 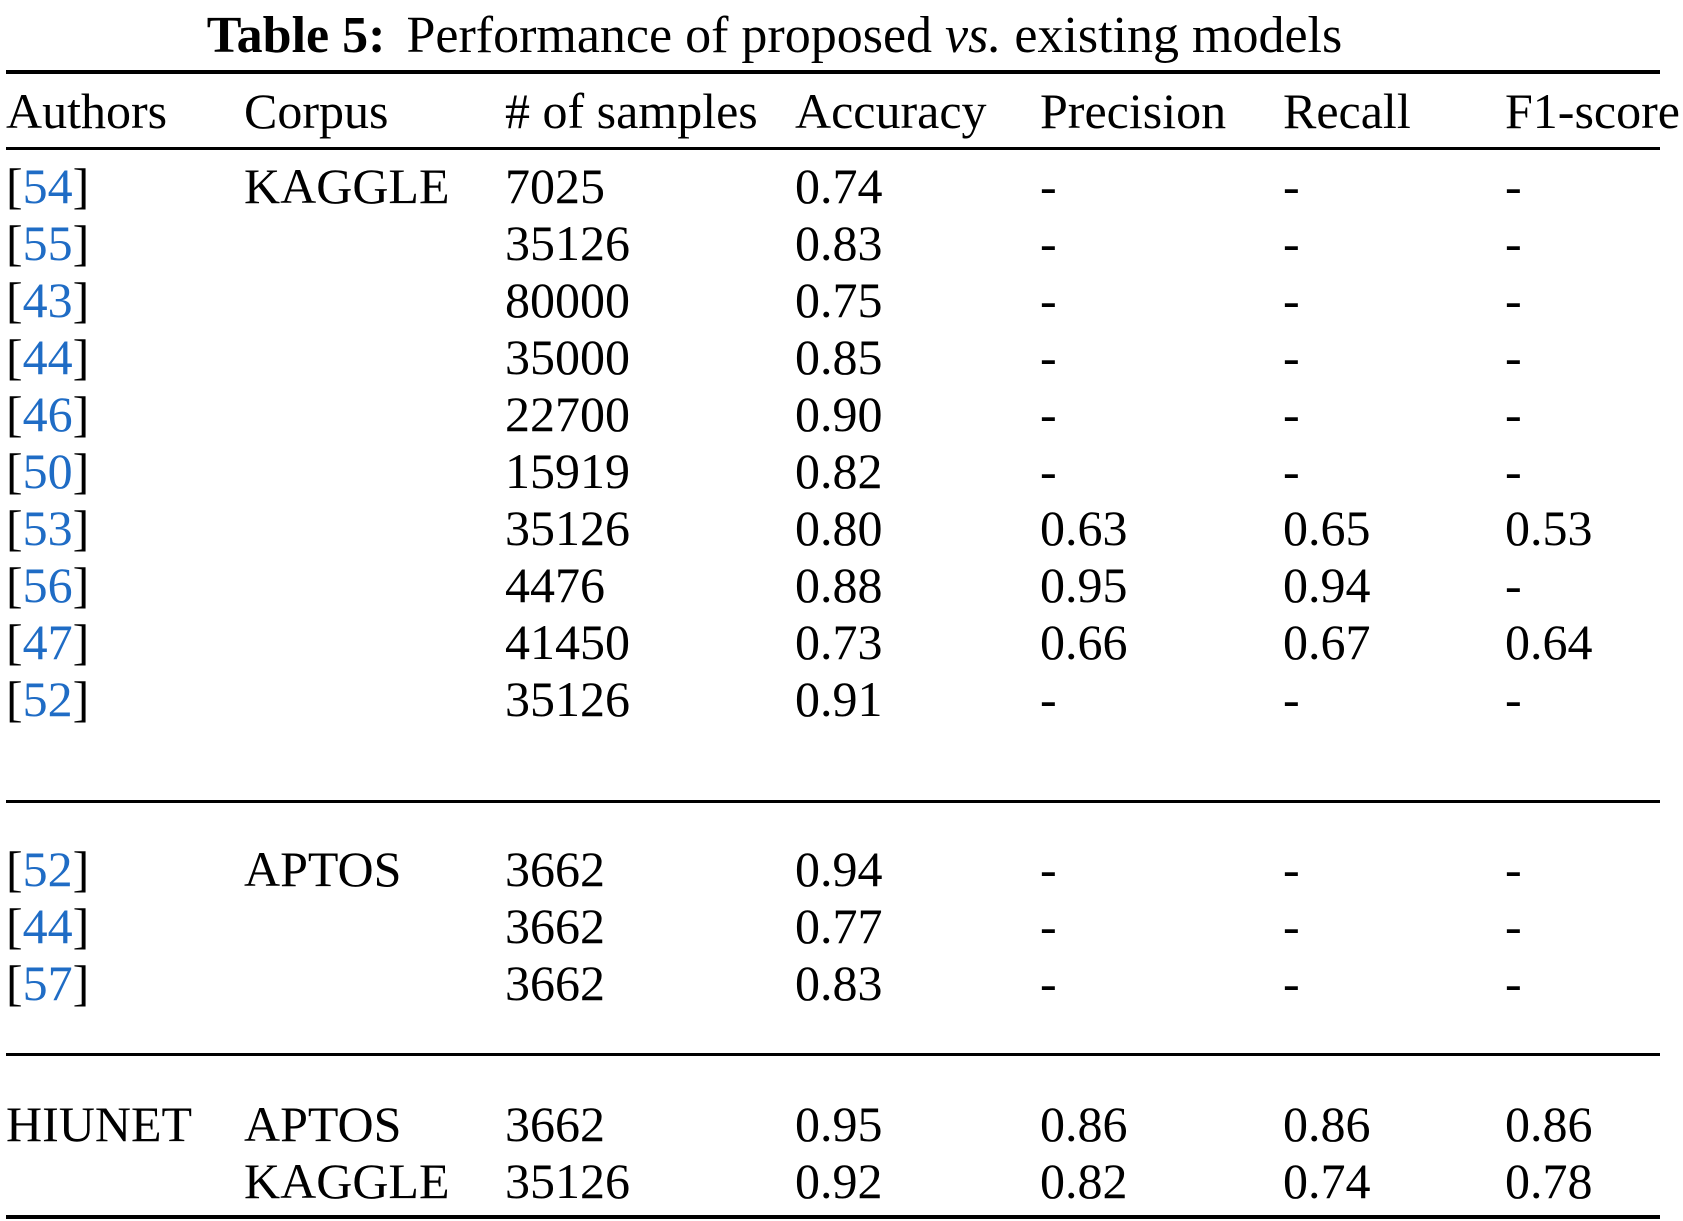 What do you see at coordinates (833, 1123) in the screenshot?
I see `table-row: HIUNET APTOS 3662 0.95 0.86 0.86 0.86` at bounding box center [833, 1123].